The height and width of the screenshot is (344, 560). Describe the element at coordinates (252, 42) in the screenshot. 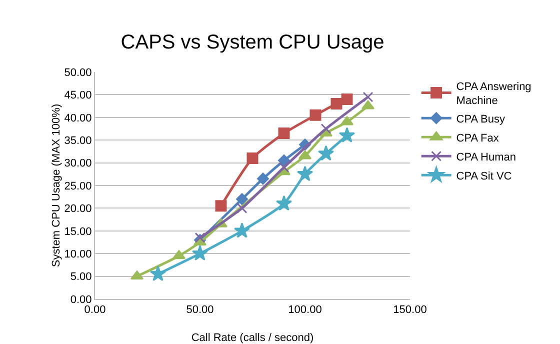

I see `chart-title: CAPS vs System CPU Usage` at that location.